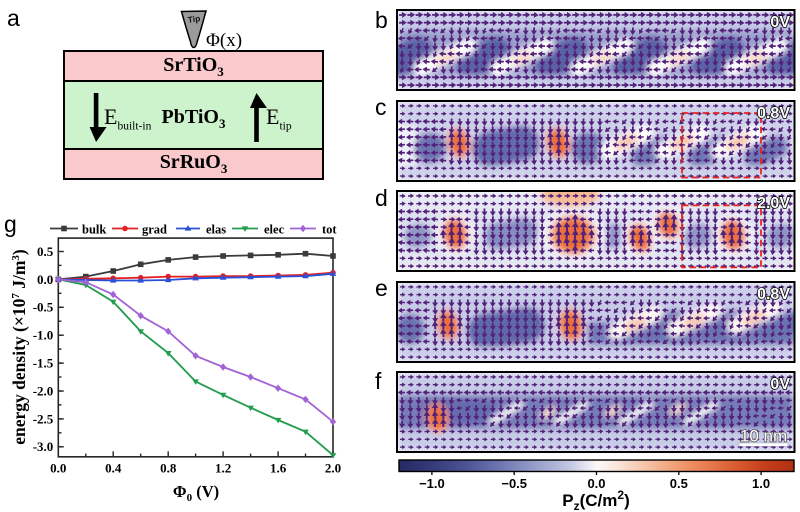 Image resolution: width=800 pixels, height=512 pixels. I want to click on svg-text: bulk, so click(94, 229).